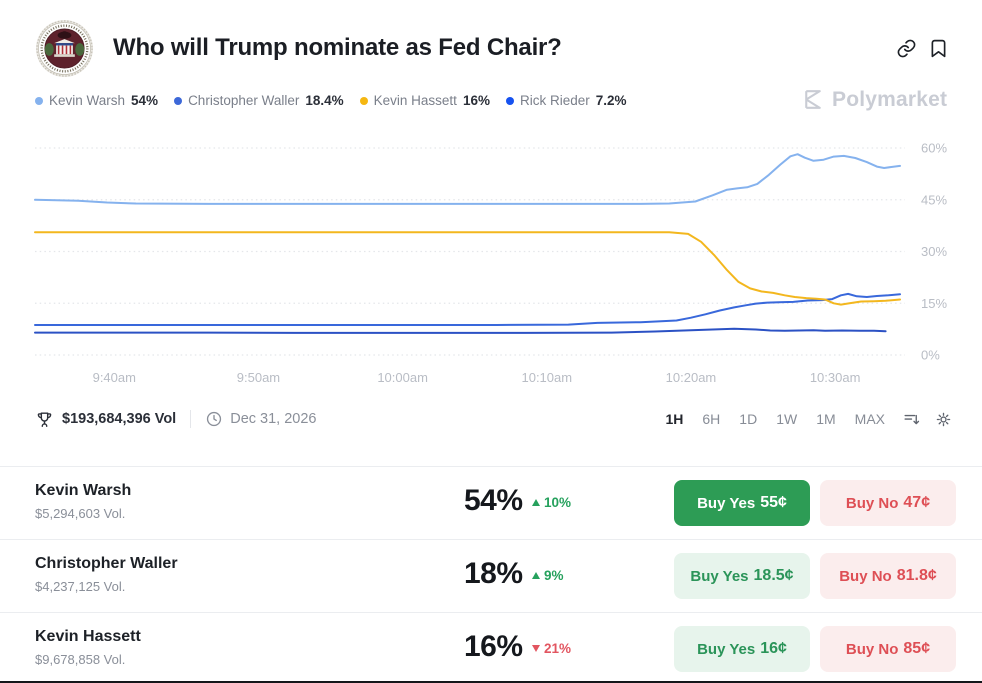 This screenshot has width=982, height=683. What do you see at coordinates (402, 377) in the screenshot?
I see `svg-text: 10:00am` at bounding box center [402, 377].